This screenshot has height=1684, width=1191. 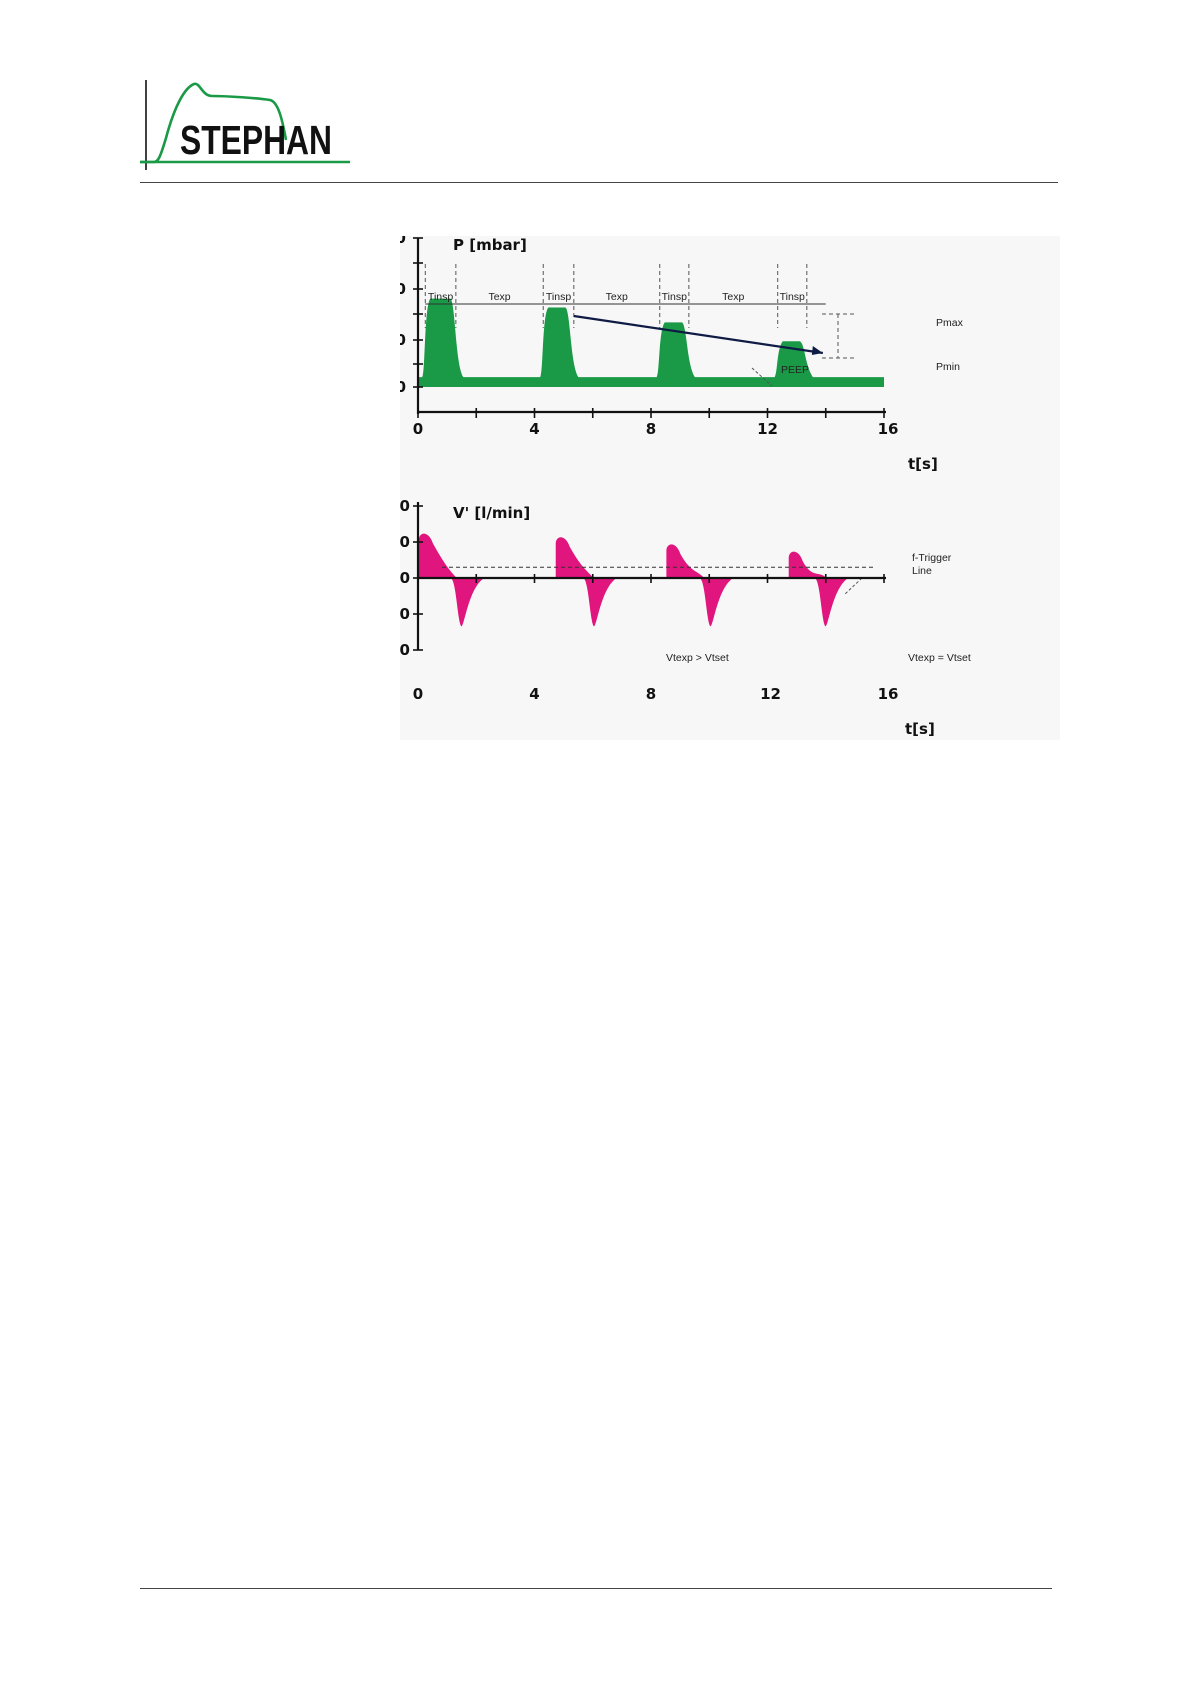 What do you see at coordinates (767, 429) in the screenshot?
I see `pressure-x-tick-label: 12` at bounding box center [767, 429].